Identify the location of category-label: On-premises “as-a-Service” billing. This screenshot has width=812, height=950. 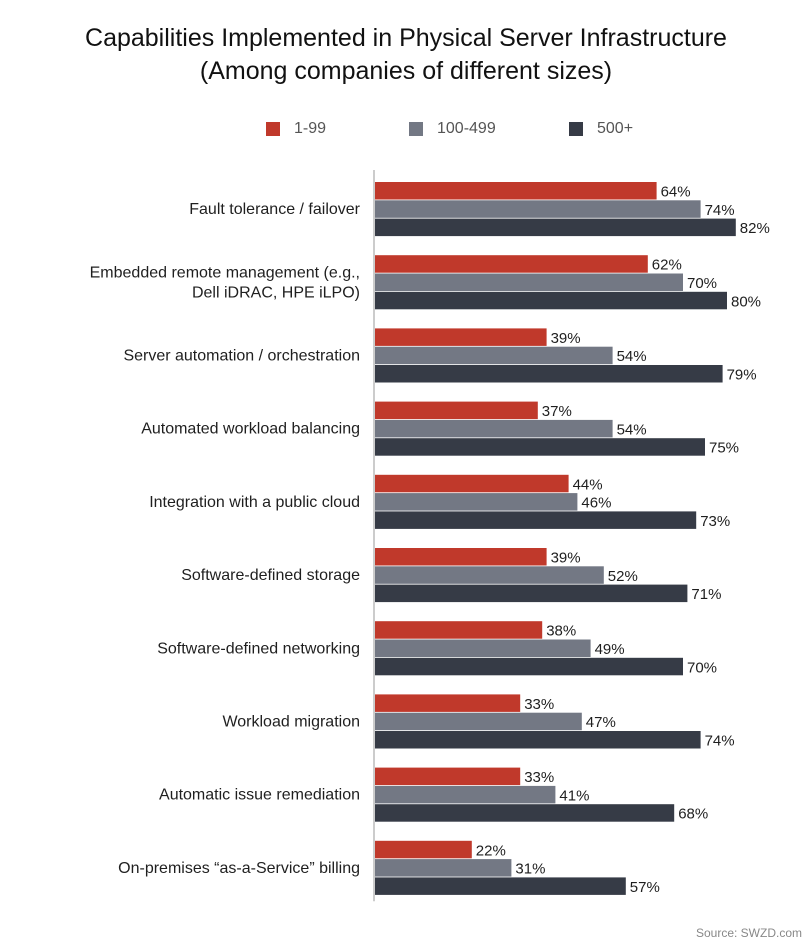
(239, 868).